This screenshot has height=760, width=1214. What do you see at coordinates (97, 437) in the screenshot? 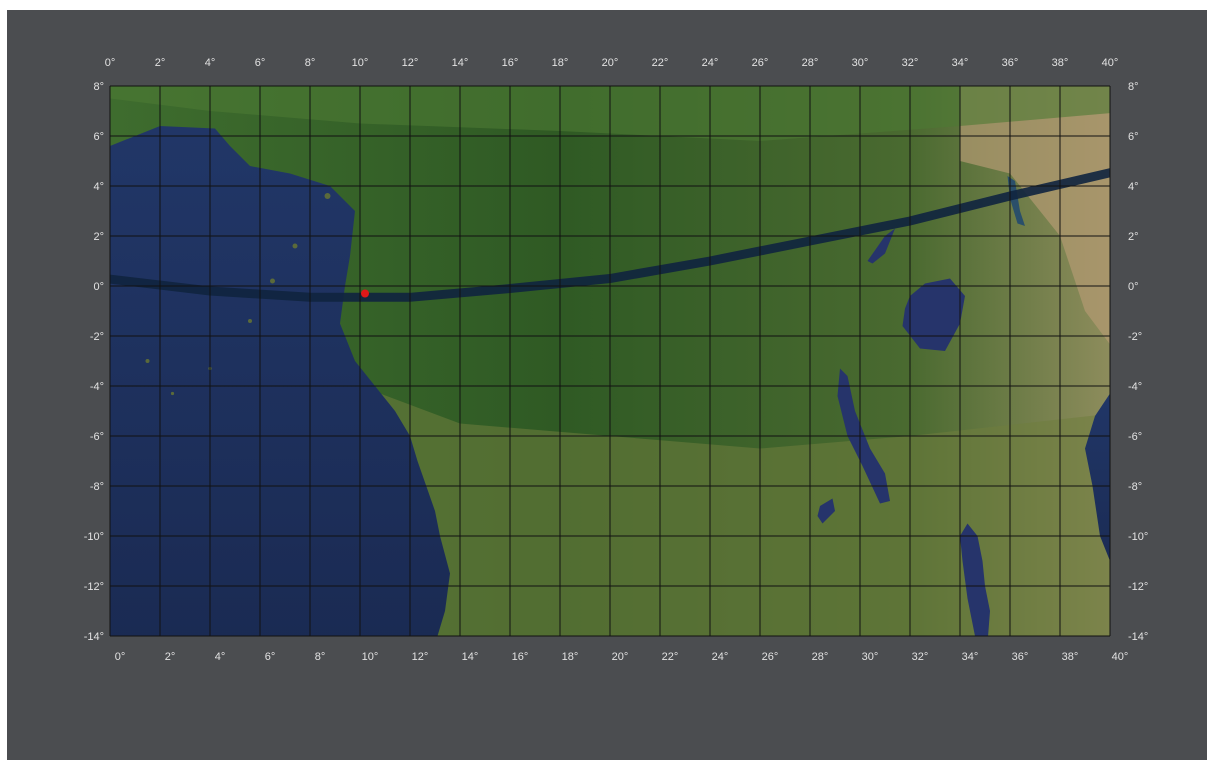
I see `left-lat-label: -6°` at bounding box center [97, 437].